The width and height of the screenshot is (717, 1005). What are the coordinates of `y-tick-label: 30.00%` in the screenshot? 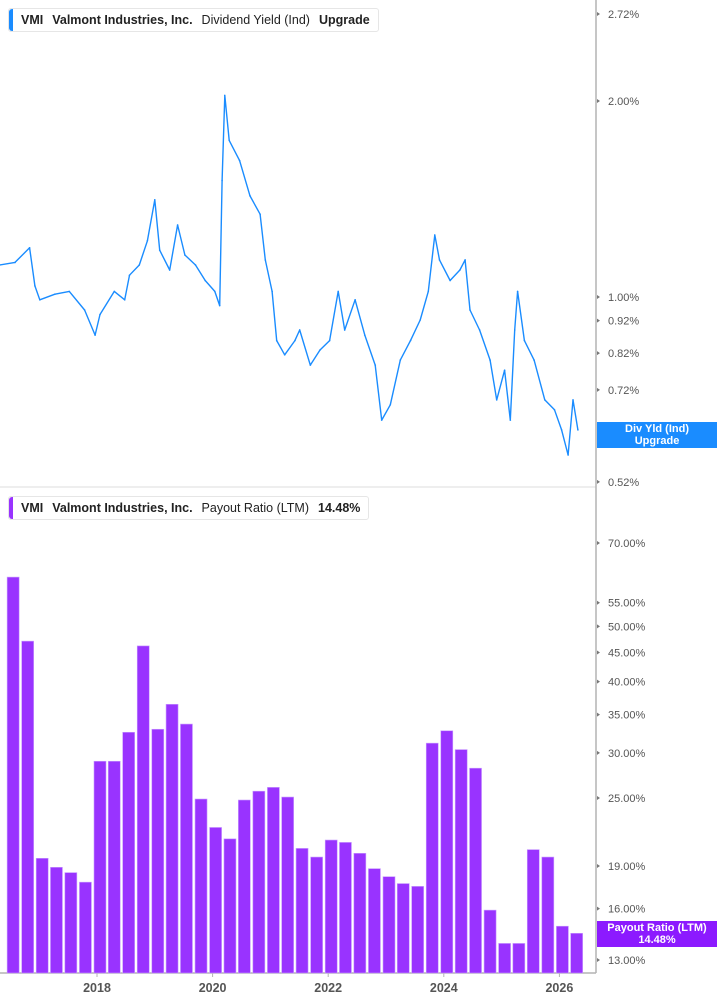 It's located at (627, 754).